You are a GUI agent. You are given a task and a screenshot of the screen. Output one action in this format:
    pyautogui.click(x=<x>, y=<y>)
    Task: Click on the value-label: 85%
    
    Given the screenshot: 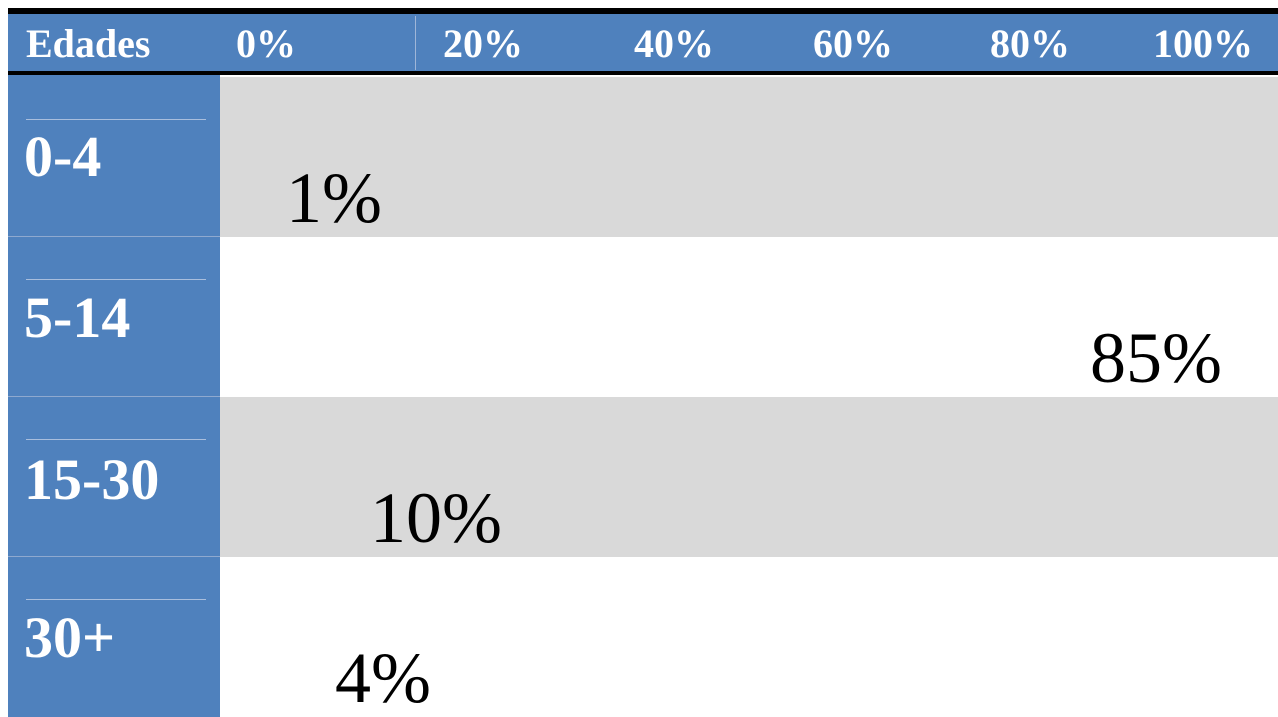 What is the action you would take?
    pyautogui.click(x=1156, y=358)
    